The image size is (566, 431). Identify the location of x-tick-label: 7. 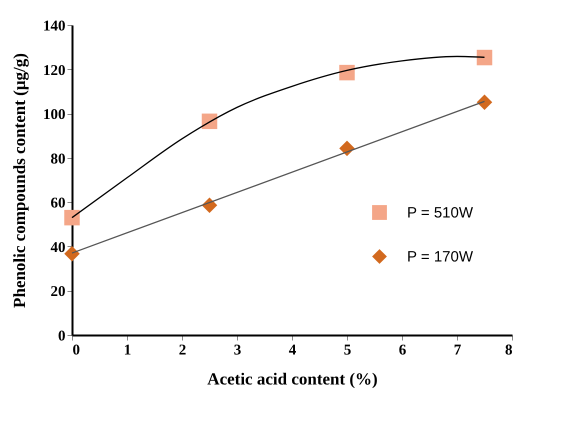
(458, 350).